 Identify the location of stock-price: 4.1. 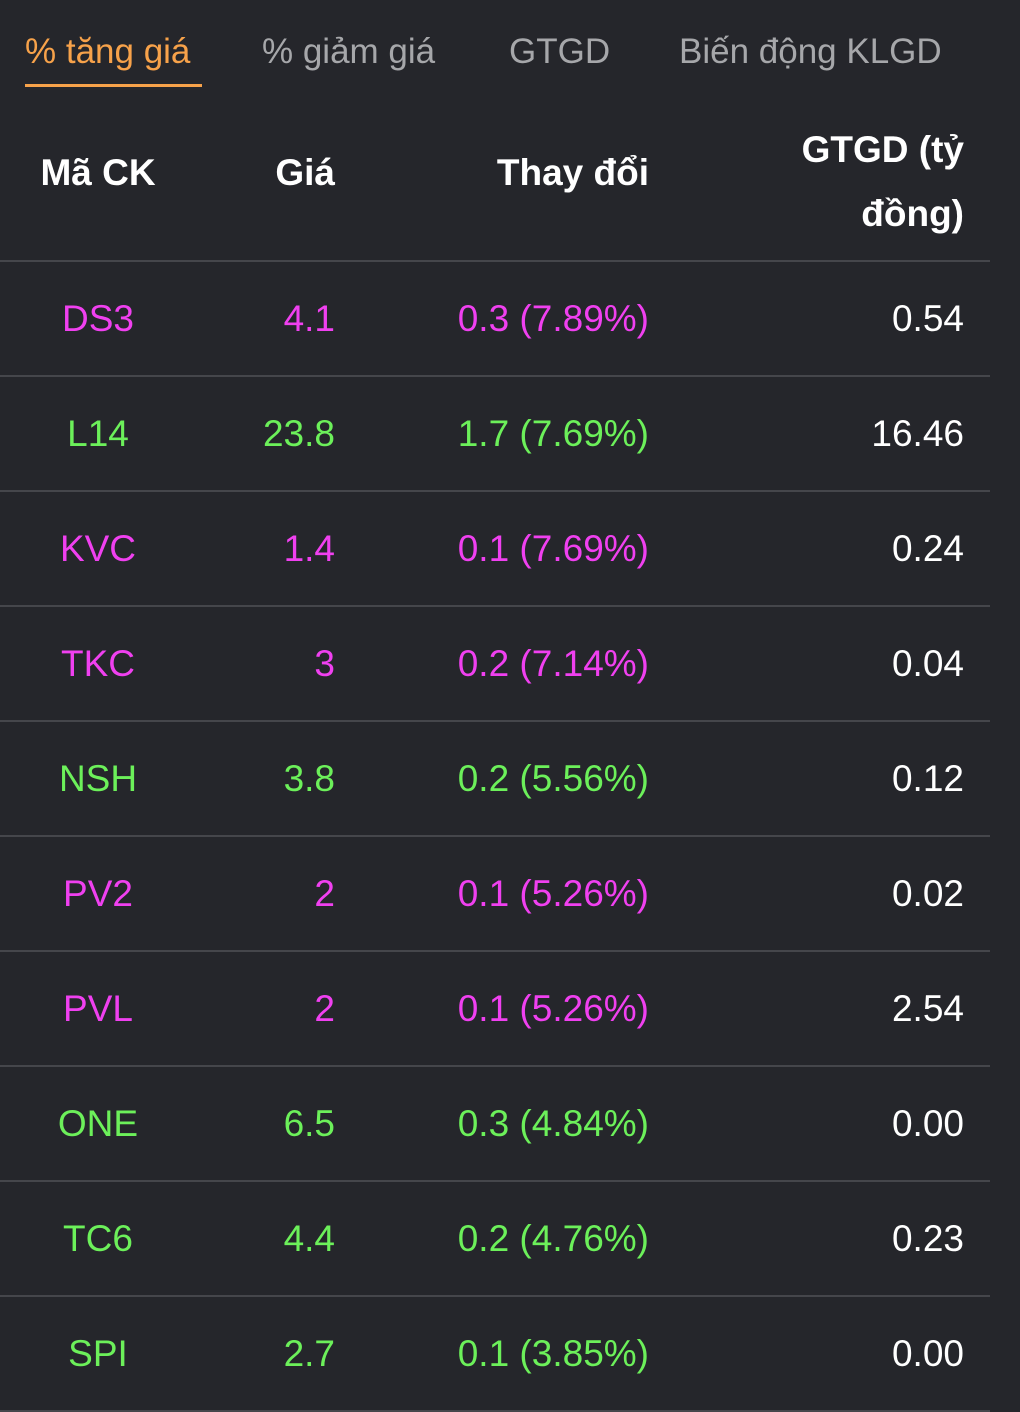
(309, 318).